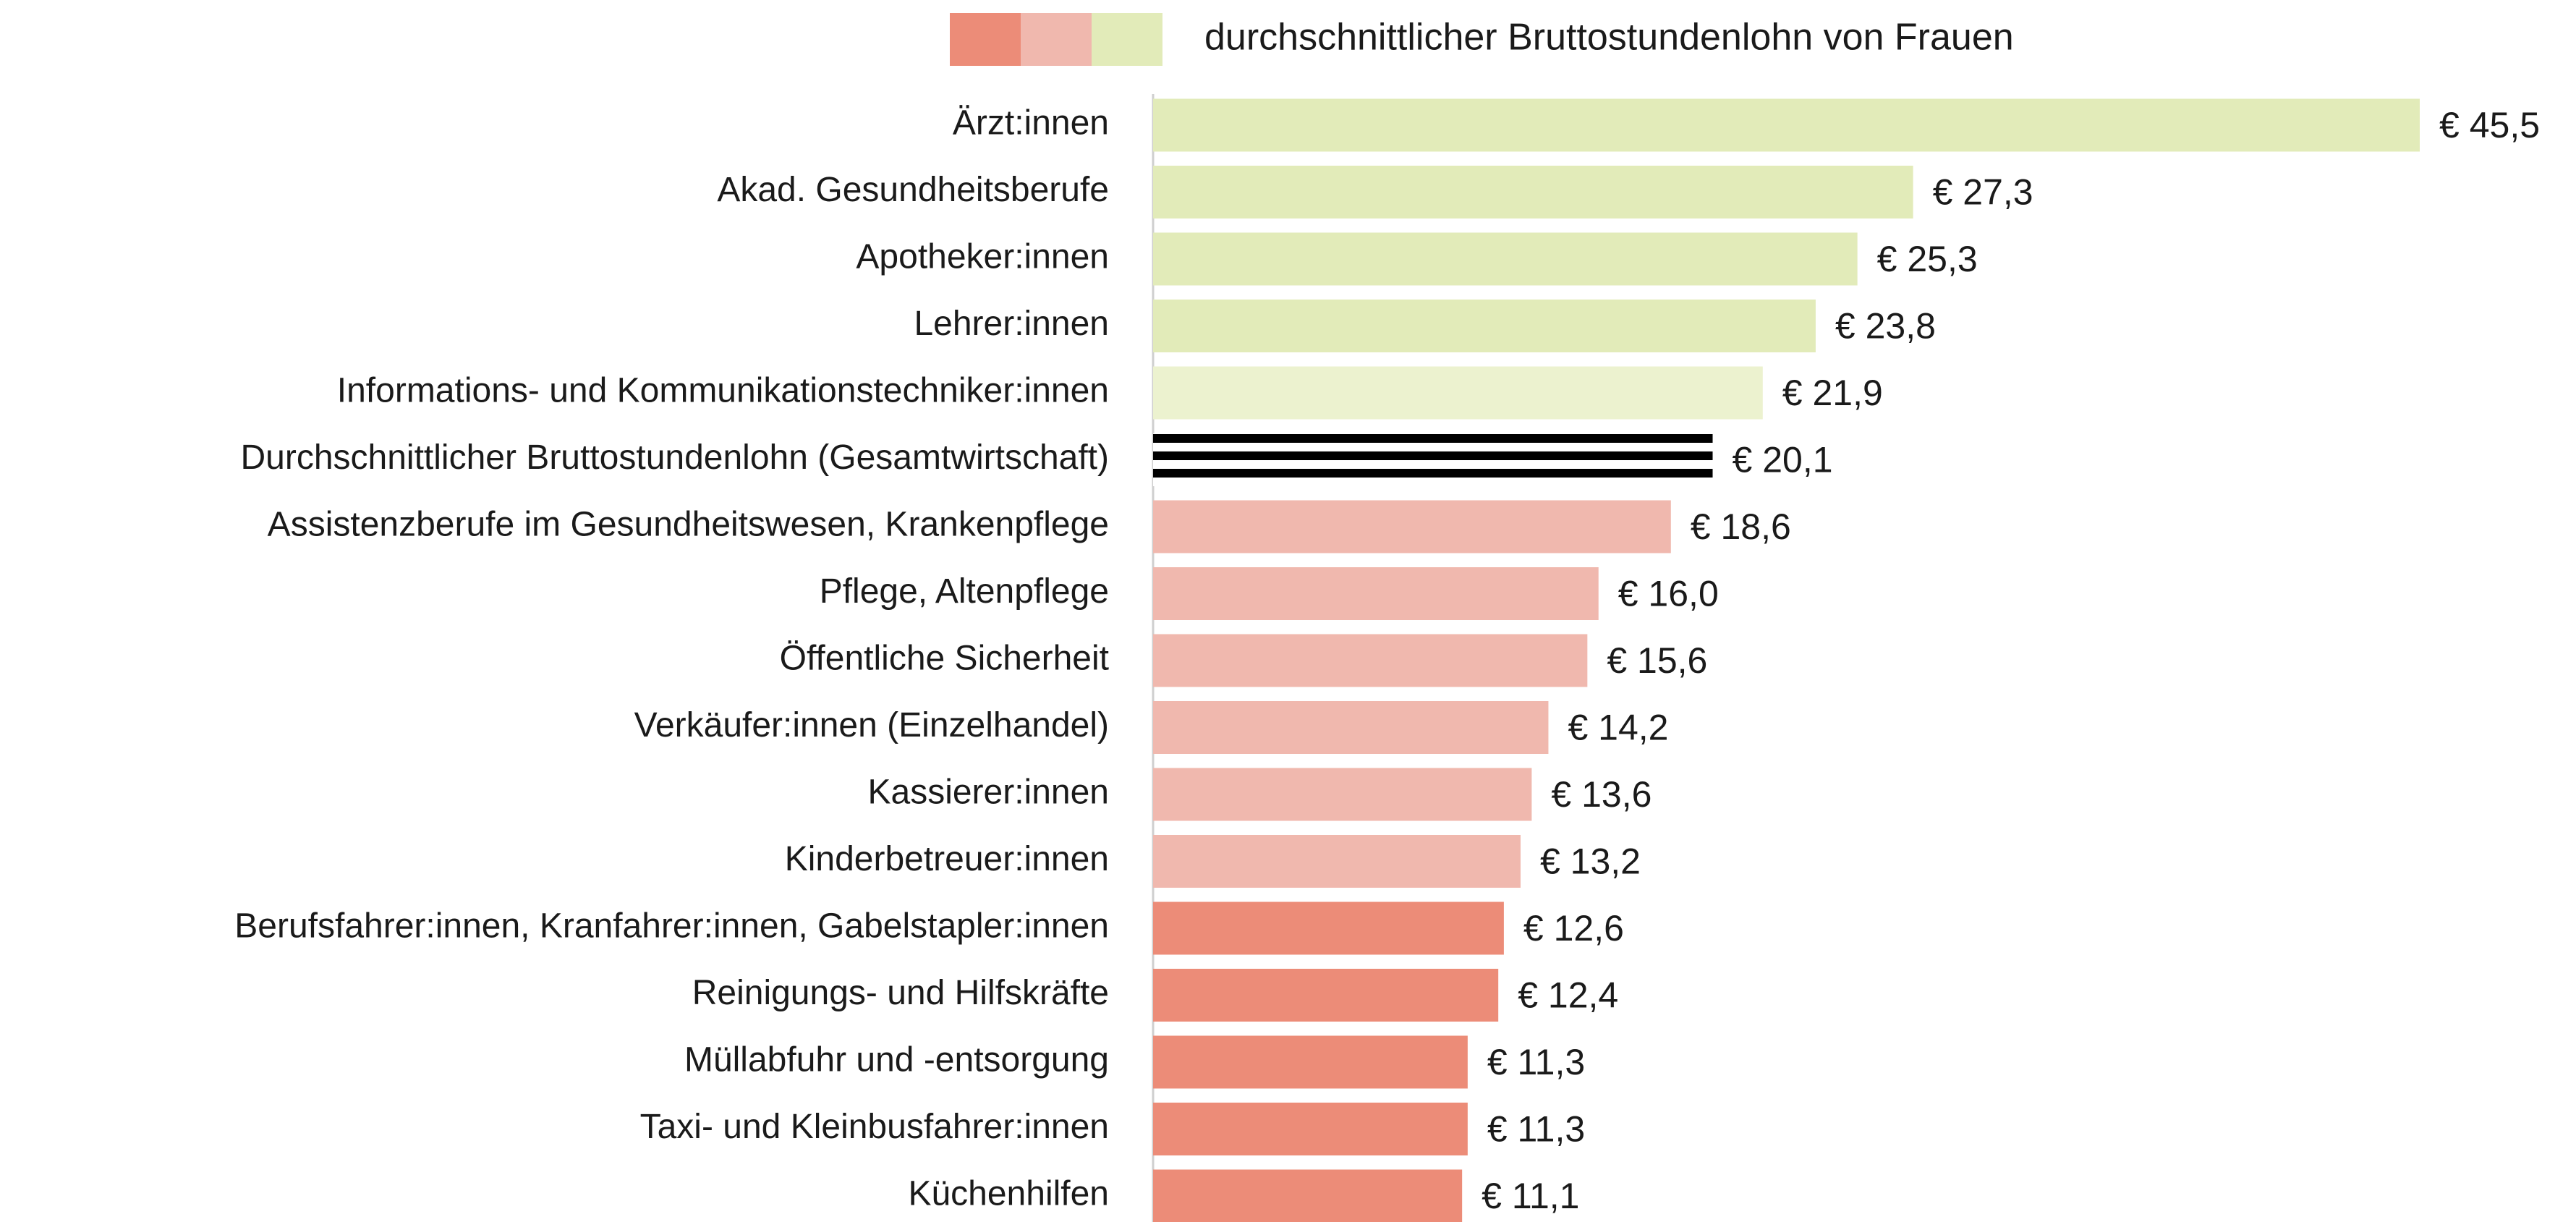 Image resolution: width=2576 pixels, height=1222 pixels. Describe the element at coordinates (1783, 460) in the screenshot. I see `value-label: € 20,1` at that location.